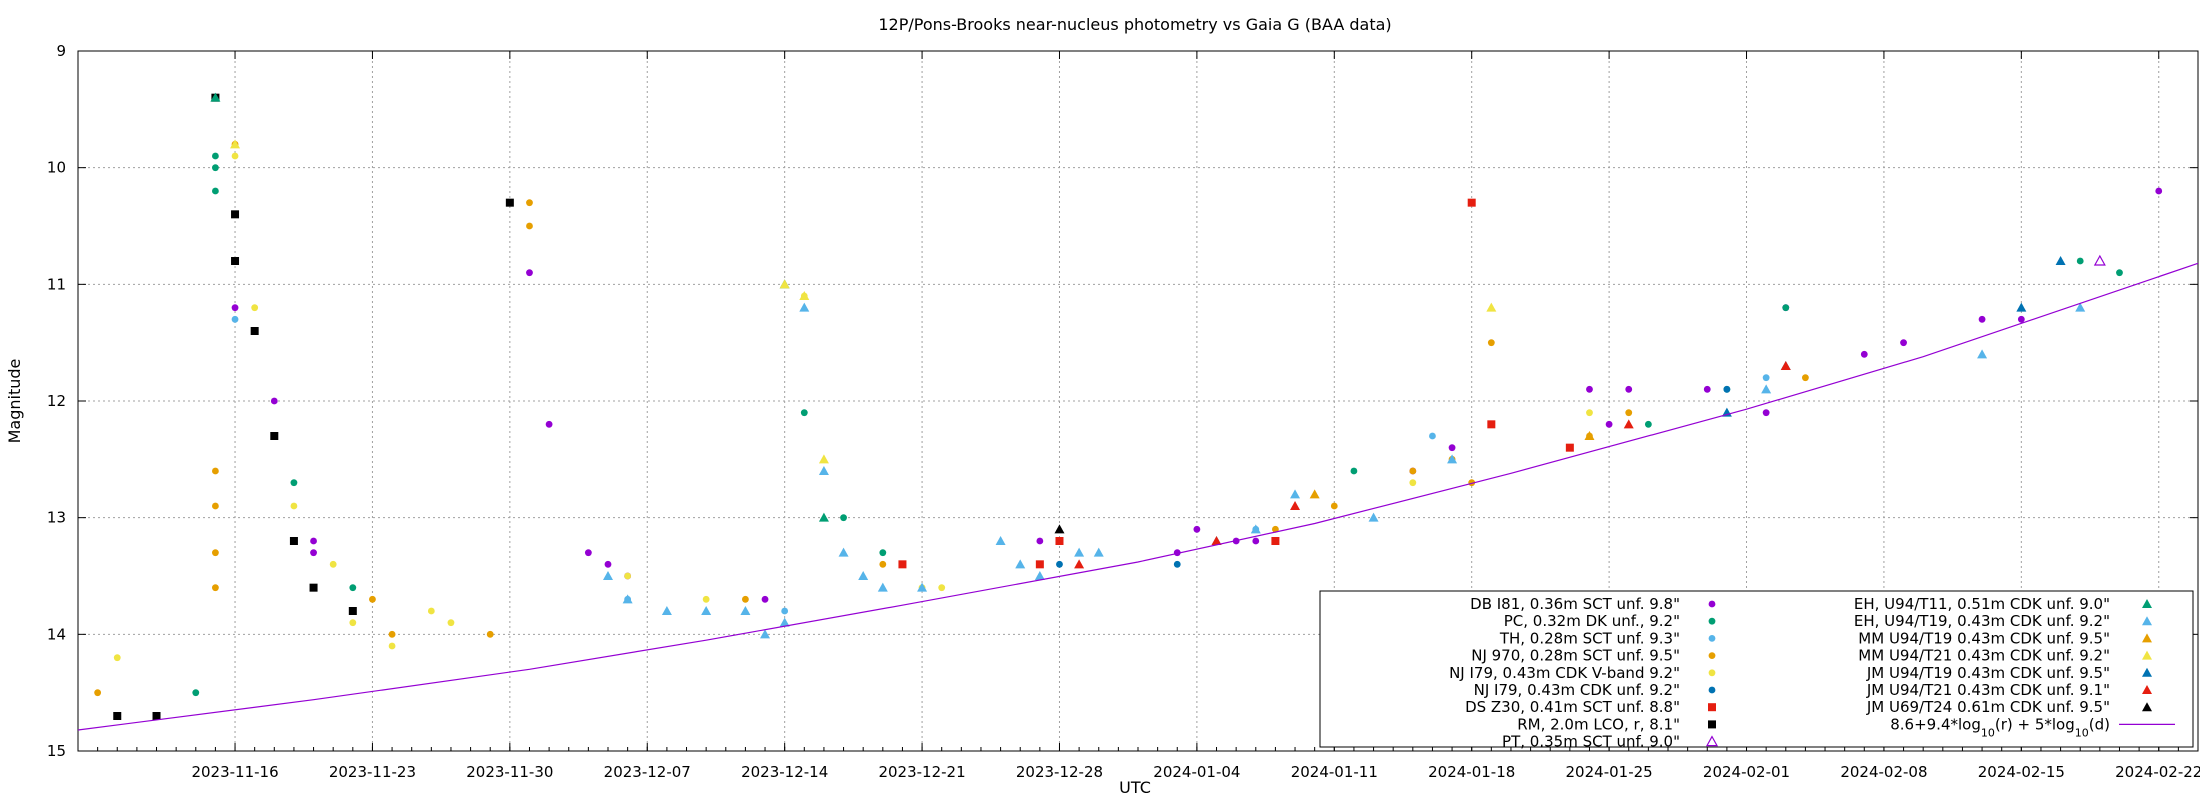 This screenshot has height=800, width=2200. I want to click on legend-label-part: (r) + 5*log, so click(2035, 724).